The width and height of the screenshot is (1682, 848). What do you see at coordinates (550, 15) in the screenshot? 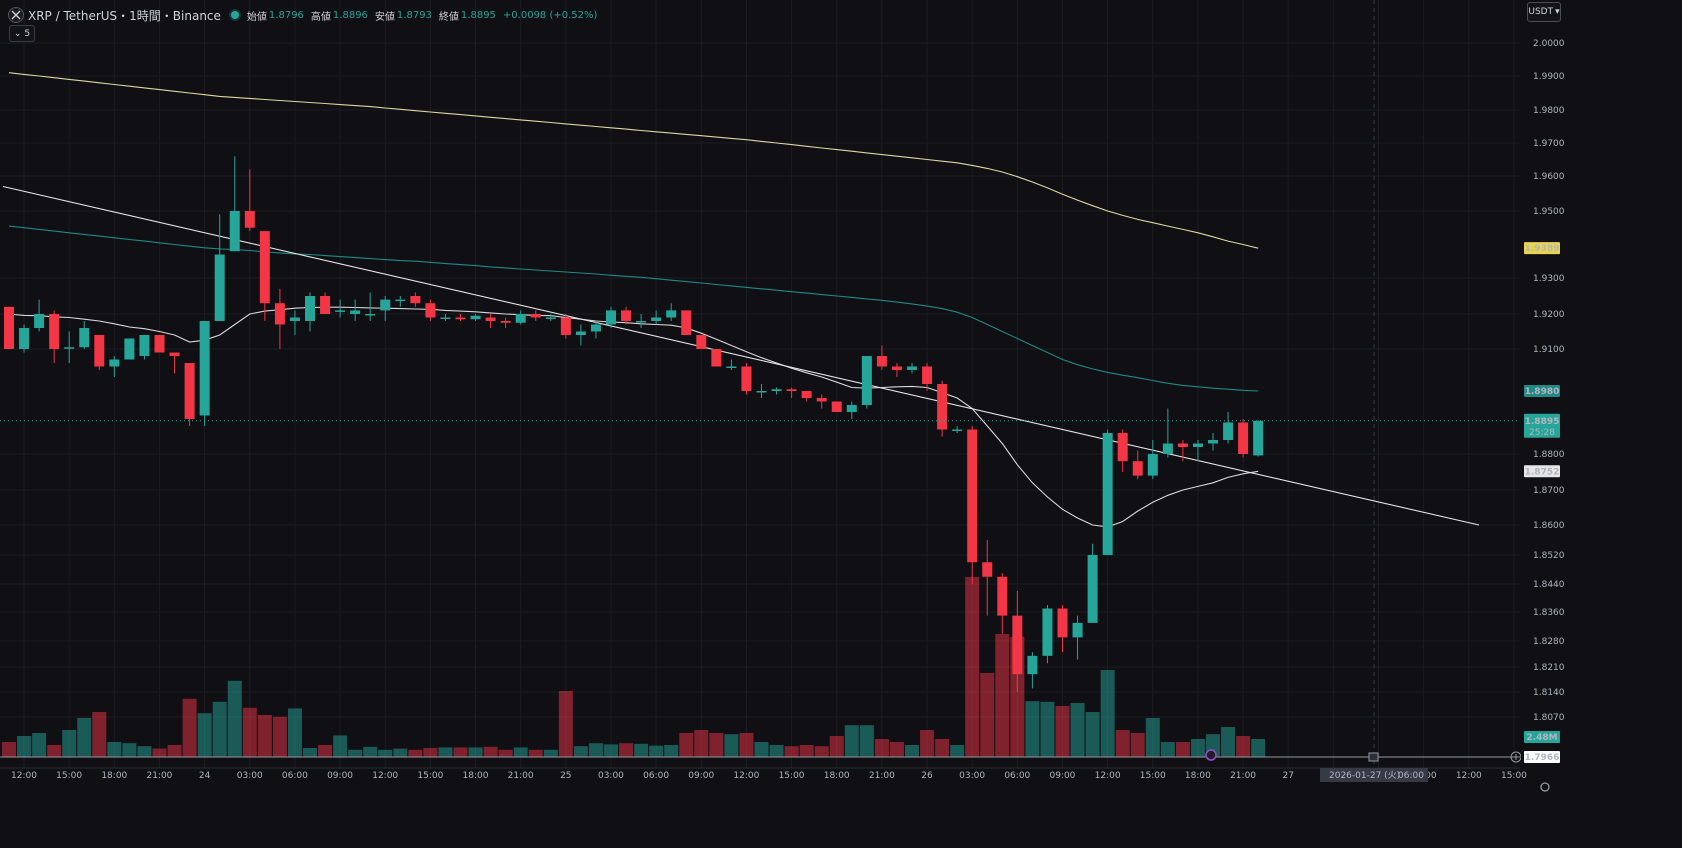
I see `change-value: +0.0098 (+0.52%)` at bounding box center [550, 15].